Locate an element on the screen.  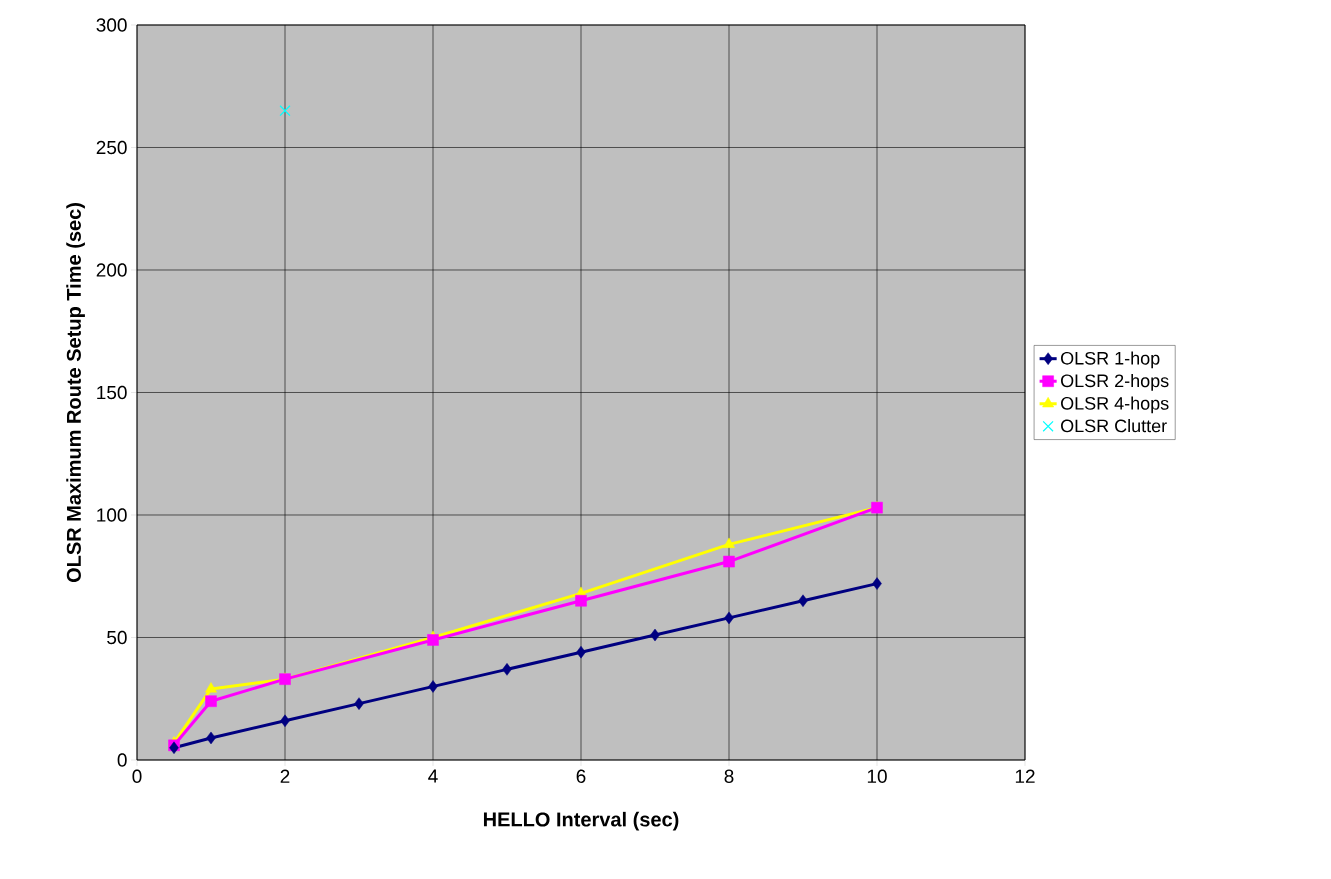
y-tick-label: 50 is located at coordinates (117, 637).